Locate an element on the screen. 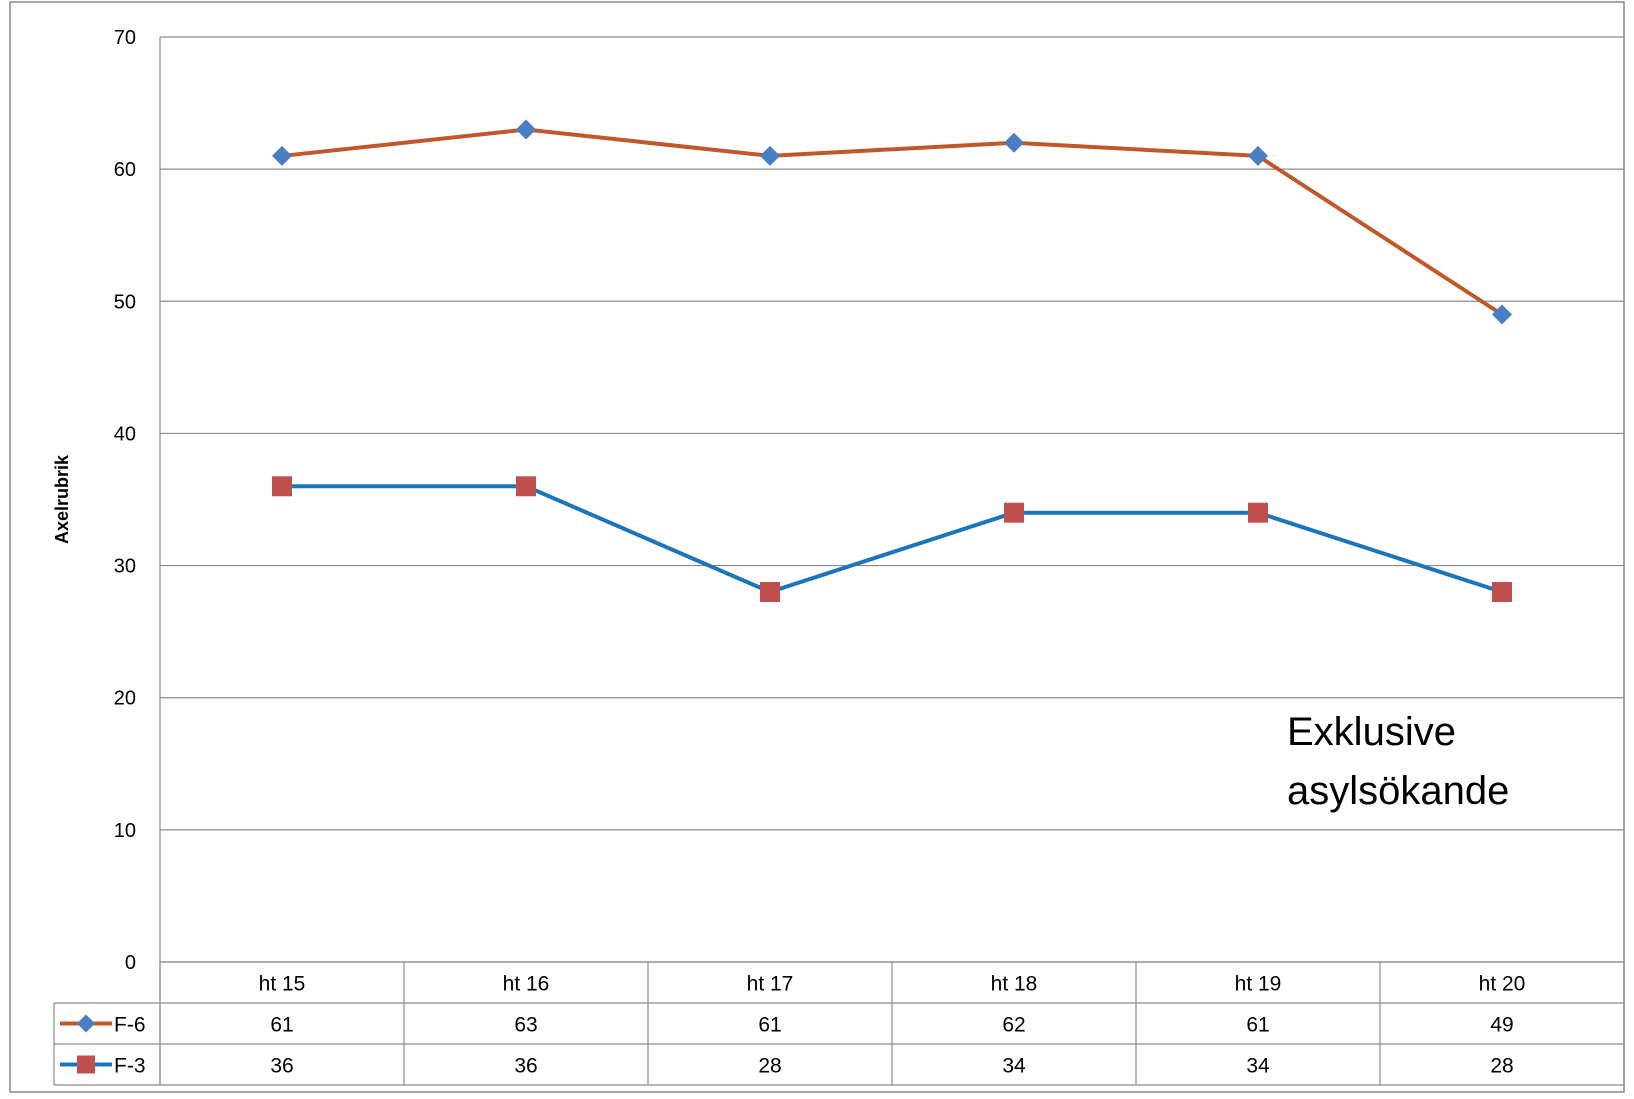 The width and height of the screenshot is (1634, 1099). y-tick-label: 70 is located at coordinates (125, 38).